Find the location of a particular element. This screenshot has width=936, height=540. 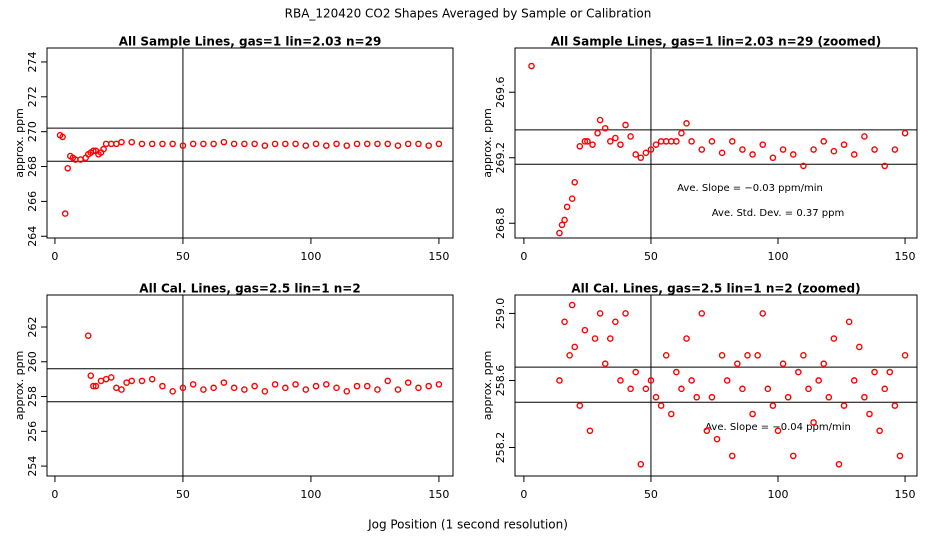

y-tick-label: 269.2 is located at coordinates (500, 158).